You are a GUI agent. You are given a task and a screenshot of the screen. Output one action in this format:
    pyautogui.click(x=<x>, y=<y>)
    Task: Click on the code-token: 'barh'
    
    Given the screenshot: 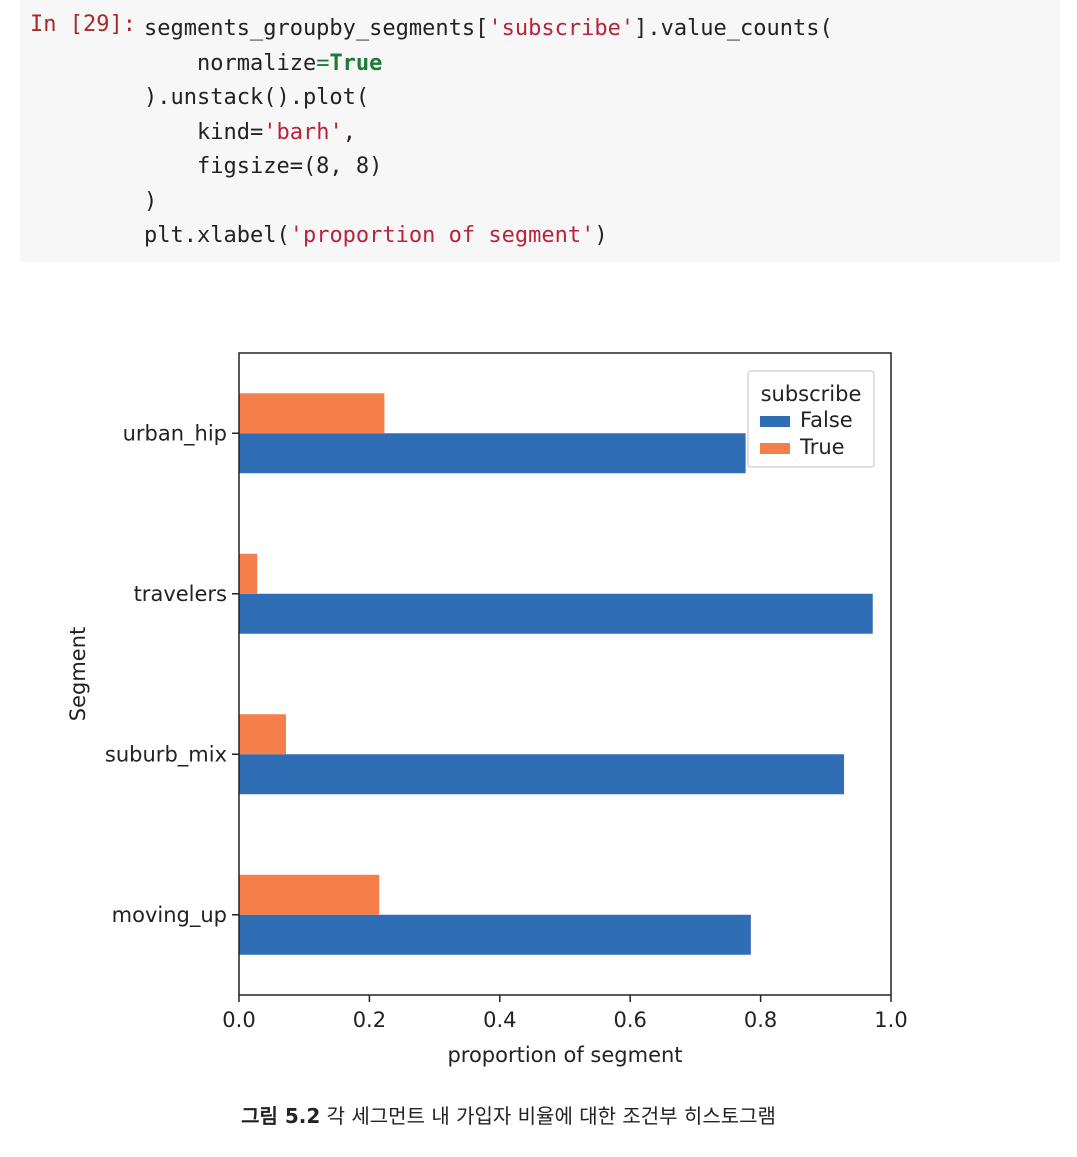 What is the action you would take?
    pyautogui.click(x=303, y=132)
    